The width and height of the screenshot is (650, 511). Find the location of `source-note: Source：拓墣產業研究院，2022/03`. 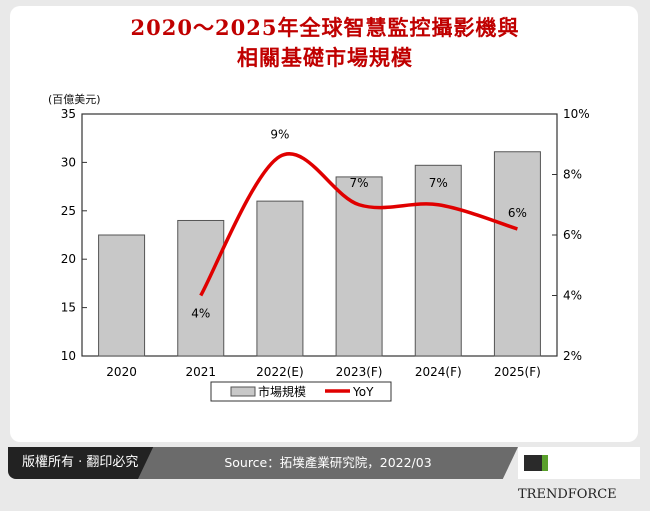

source-note: Source：拓墣產業研究院，2022/03 is located at coordinates (328, 463).